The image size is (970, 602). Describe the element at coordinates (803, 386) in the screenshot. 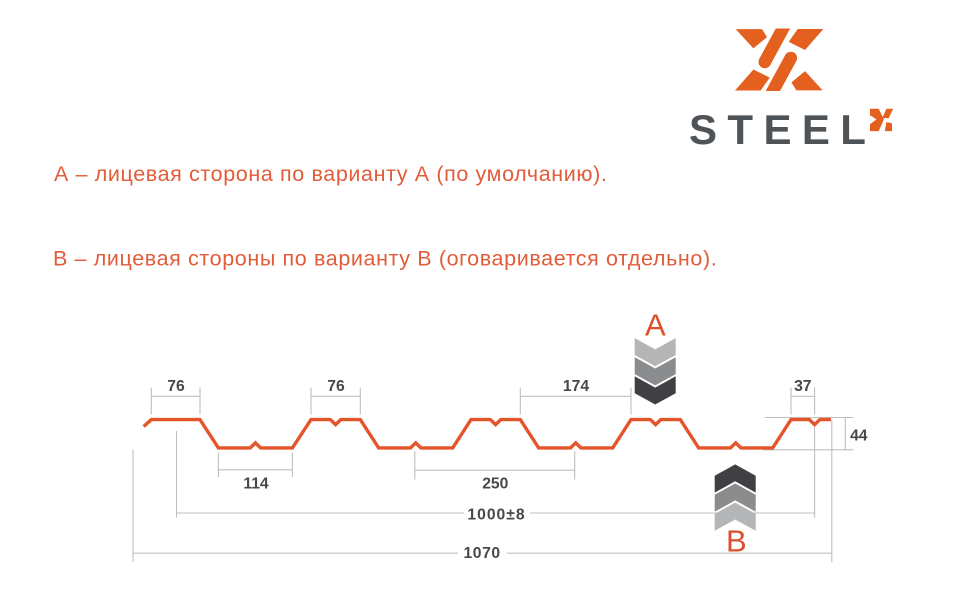

I see `svg-text: 37` at that location.